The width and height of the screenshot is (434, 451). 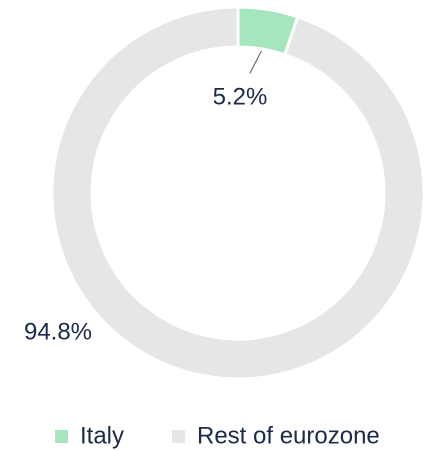 What do you see at coordinates (288, 435) in the screenshot?
I see `legend-label: Rest of eurozone` at bounding box center [288, 435].